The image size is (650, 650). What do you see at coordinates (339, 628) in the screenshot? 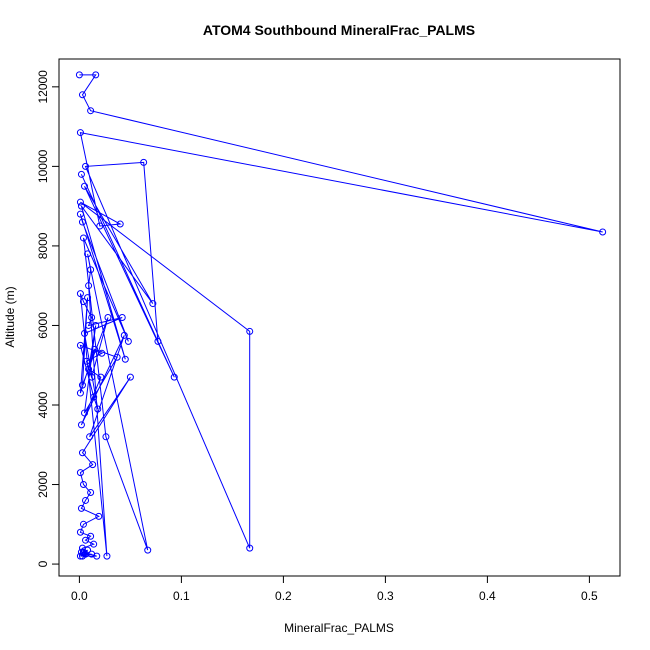
I see `x-axis-label: MineralFrac_PALMS` at bounding box center [339, 628].